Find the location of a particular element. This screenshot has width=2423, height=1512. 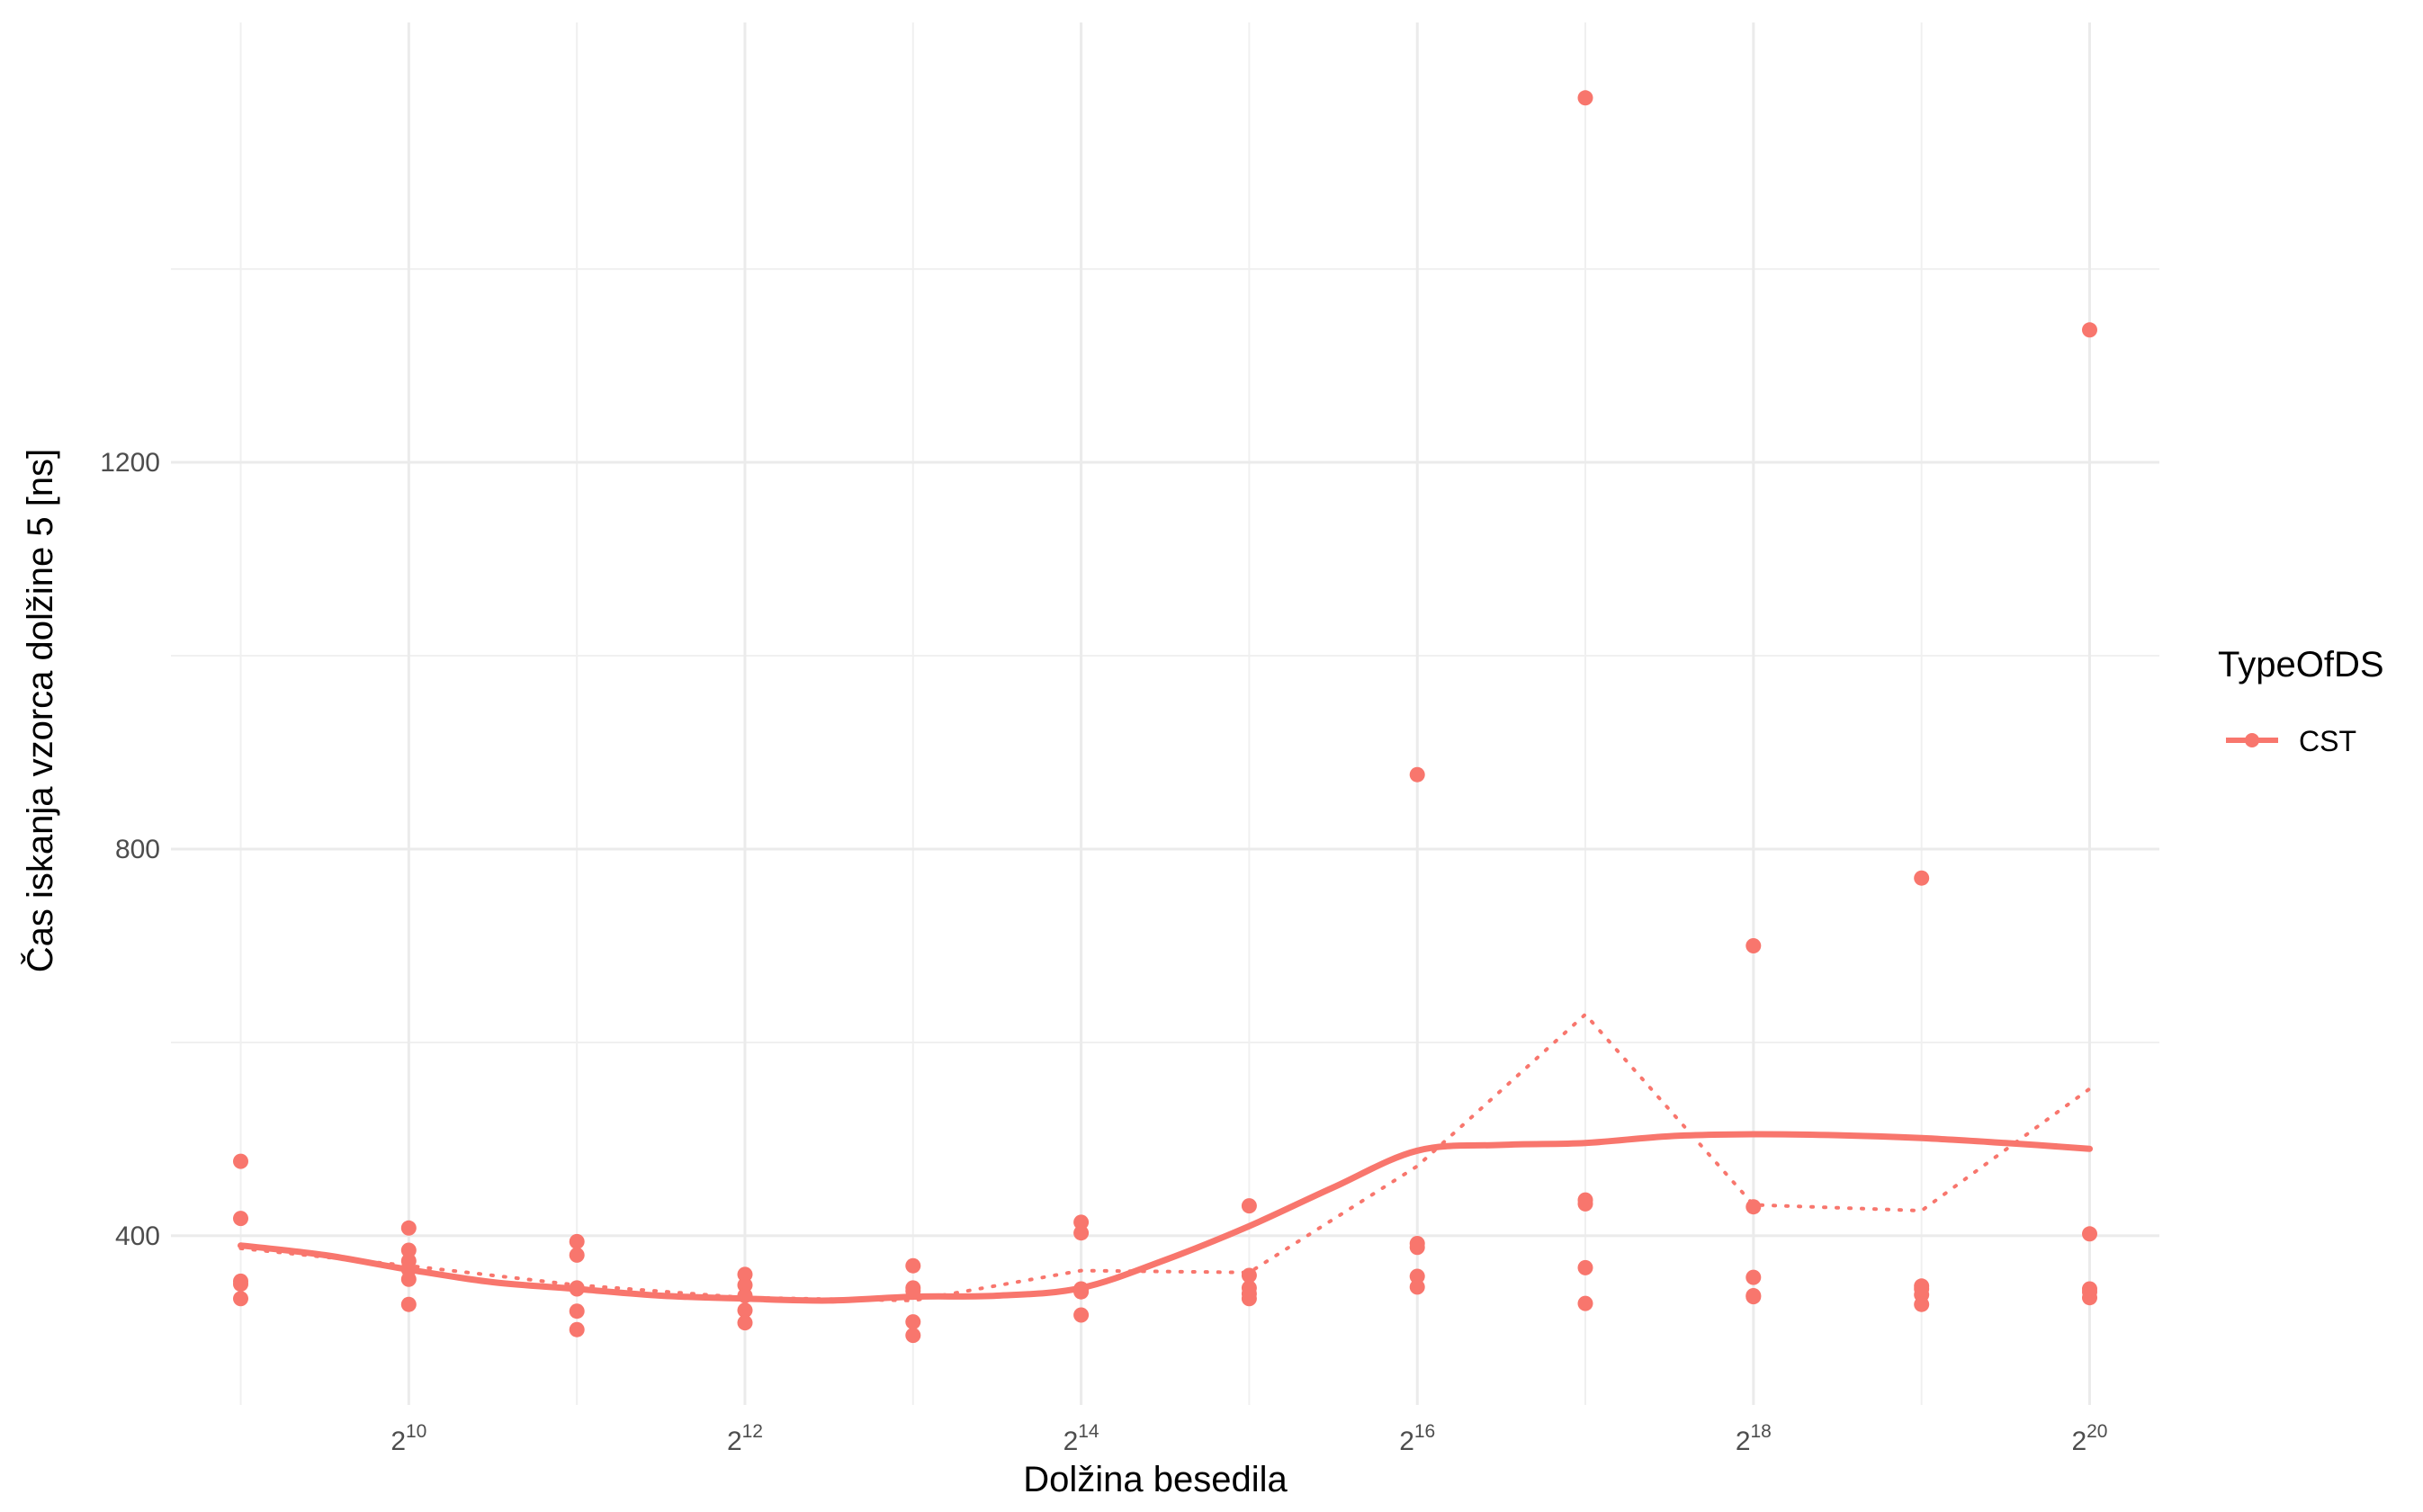

x-axis-title: Dolžina besedila is located at coordinates (1155, 1479).